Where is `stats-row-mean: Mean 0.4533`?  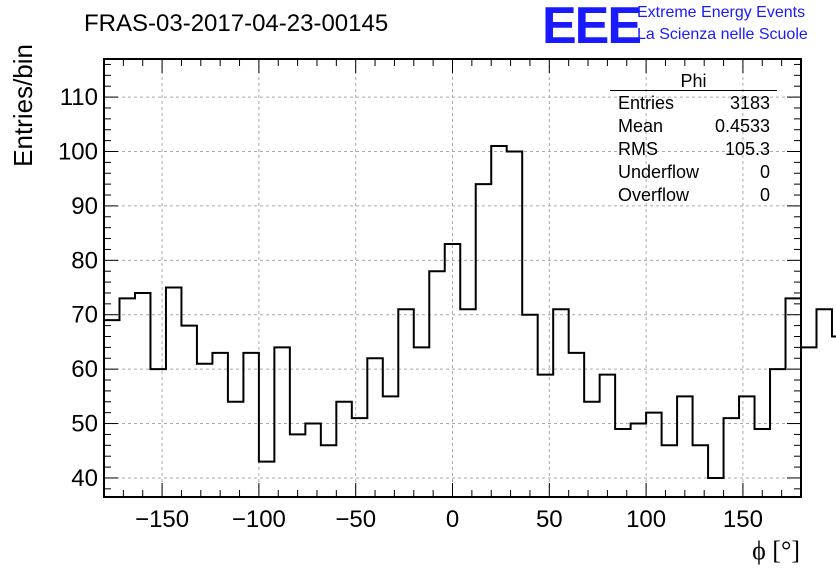 stats-row-mean: Mean 0.4533 is located at coordinates (694, 126).